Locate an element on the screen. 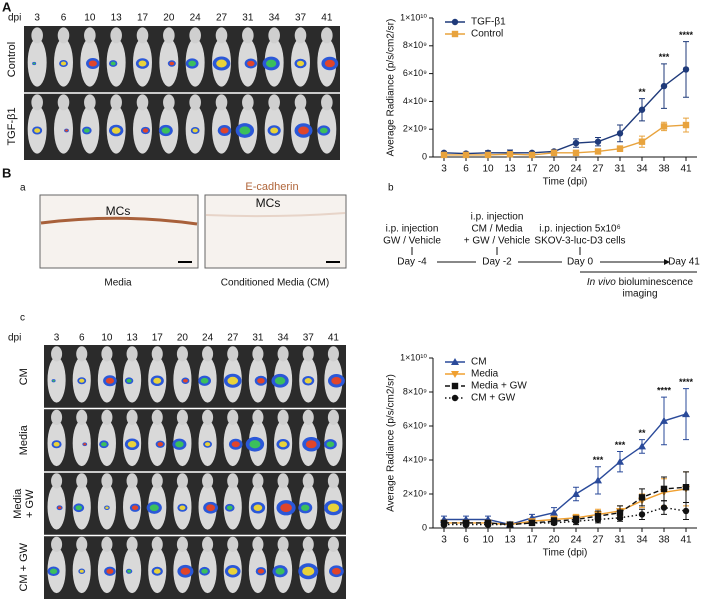 The height and width of the screenshot is (604, 709). x-tick-label: 38 is located at coordinates (664, 540).